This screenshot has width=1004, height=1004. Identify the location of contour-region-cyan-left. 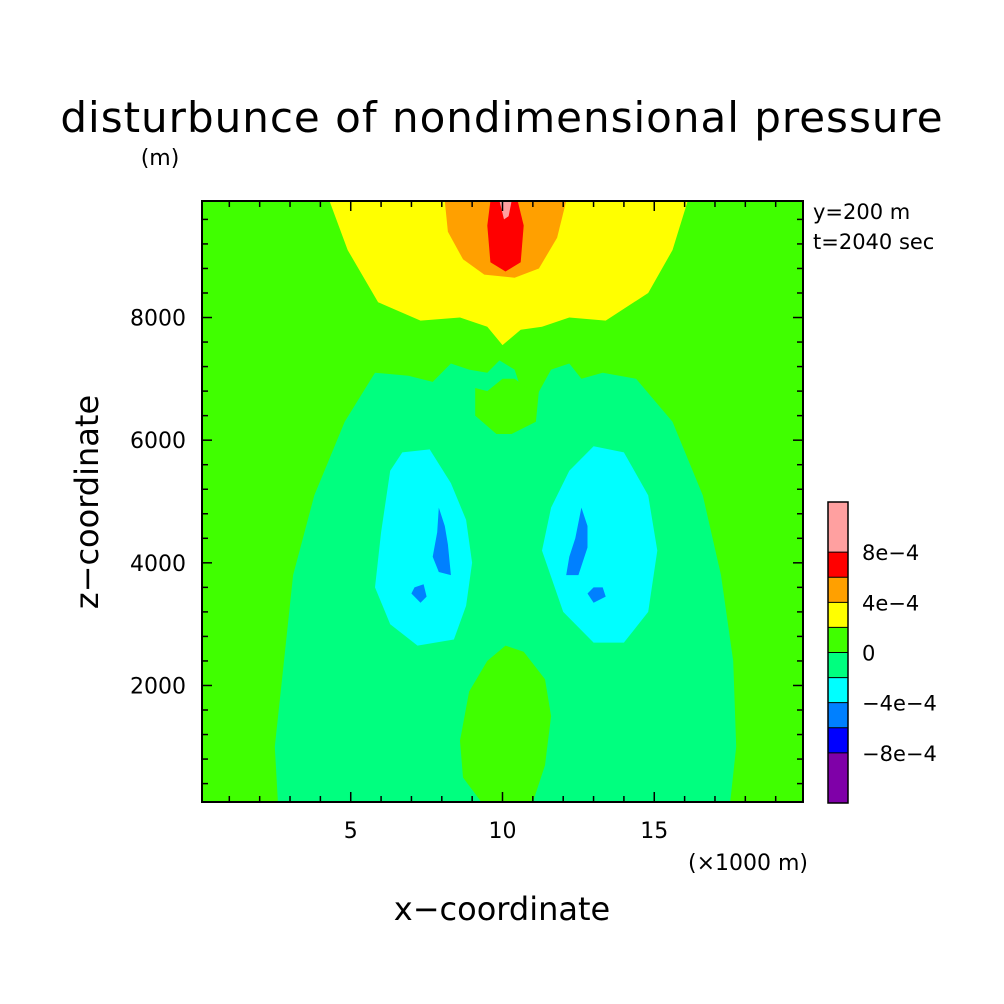
(424, 547).